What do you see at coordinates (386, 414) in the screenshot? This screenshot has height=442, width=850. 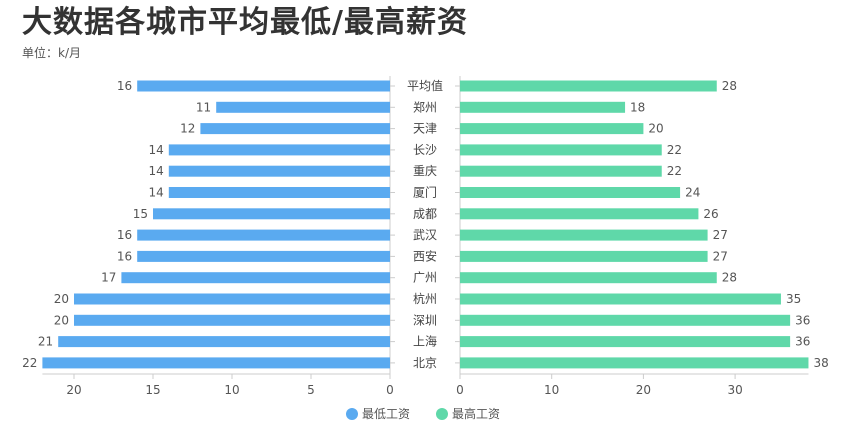 I see `legend-label-min: 最低工资` at bounding box center [386, 414].